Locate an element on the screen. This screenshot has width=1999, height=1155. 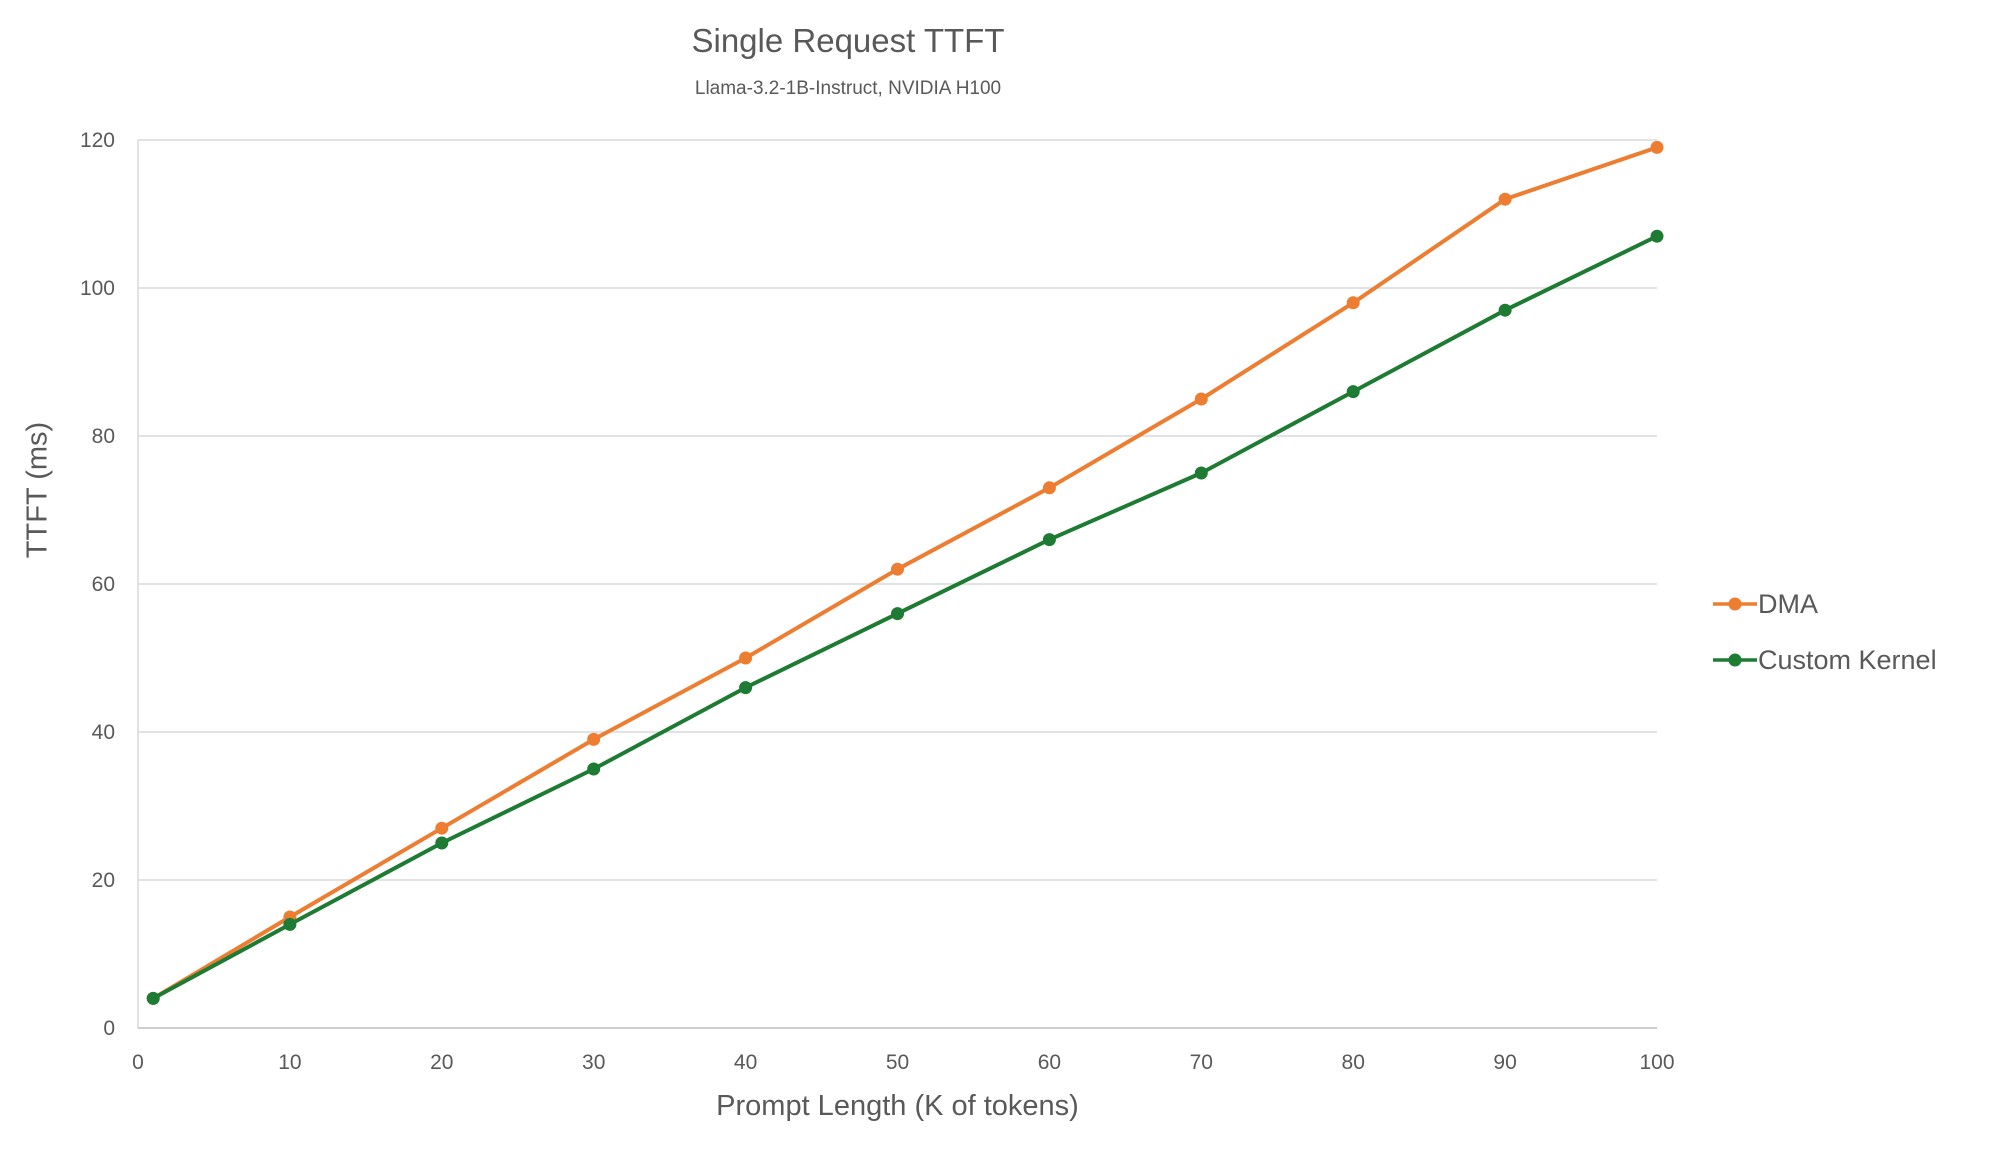
y-tick-label-40: 40 is located at coordinates (103, 732).